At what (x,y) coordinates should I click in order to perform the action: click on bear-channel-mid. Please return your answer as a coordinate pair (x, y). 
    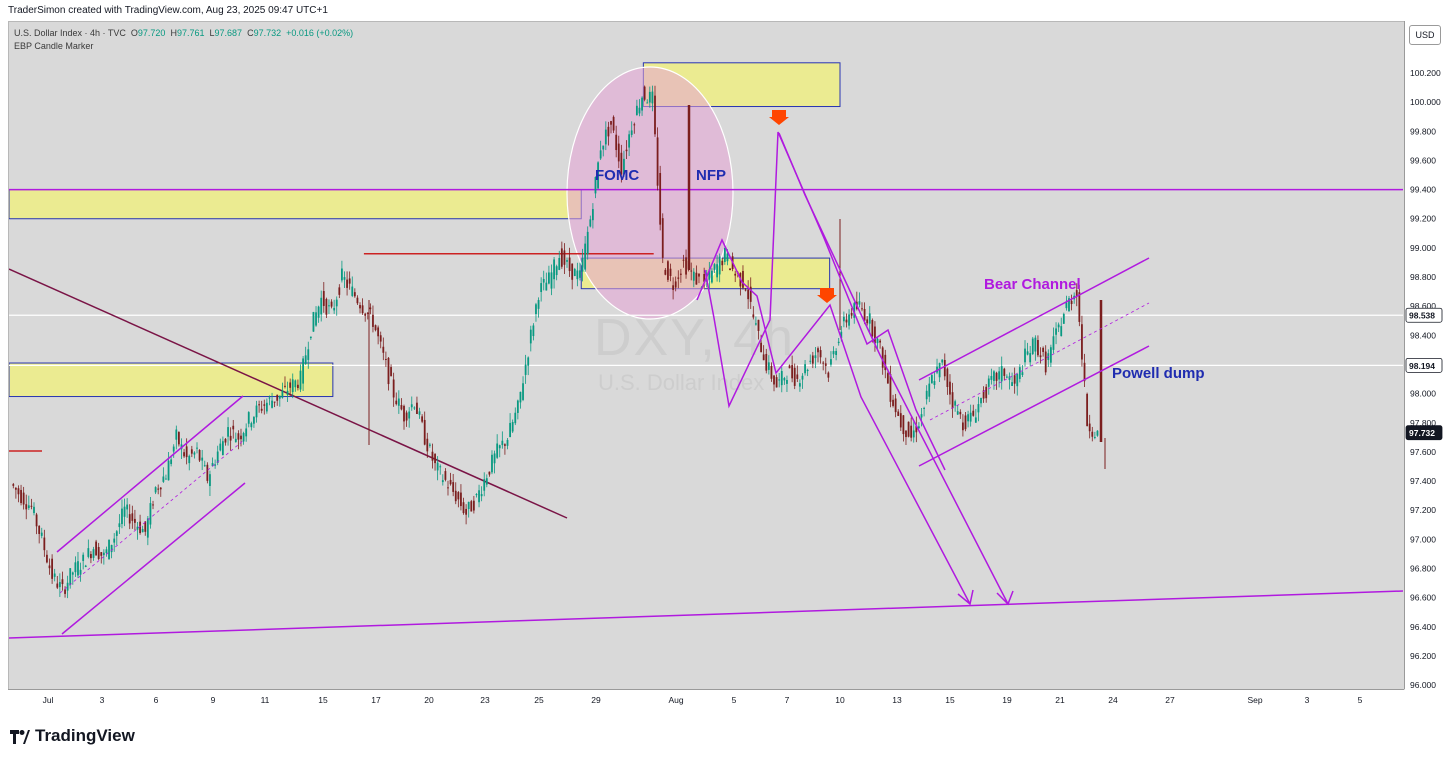
    Looking at the image, I should click on (1039, 361).